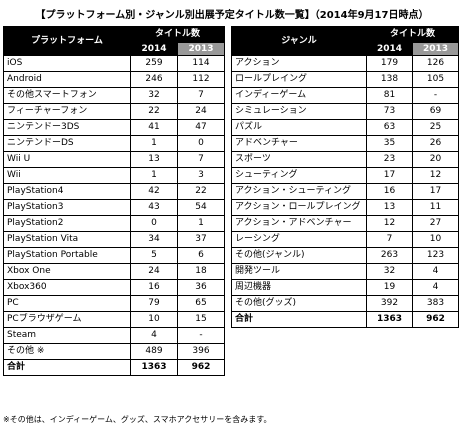  I want to click on row-label: レーシング, so click(299, 239).